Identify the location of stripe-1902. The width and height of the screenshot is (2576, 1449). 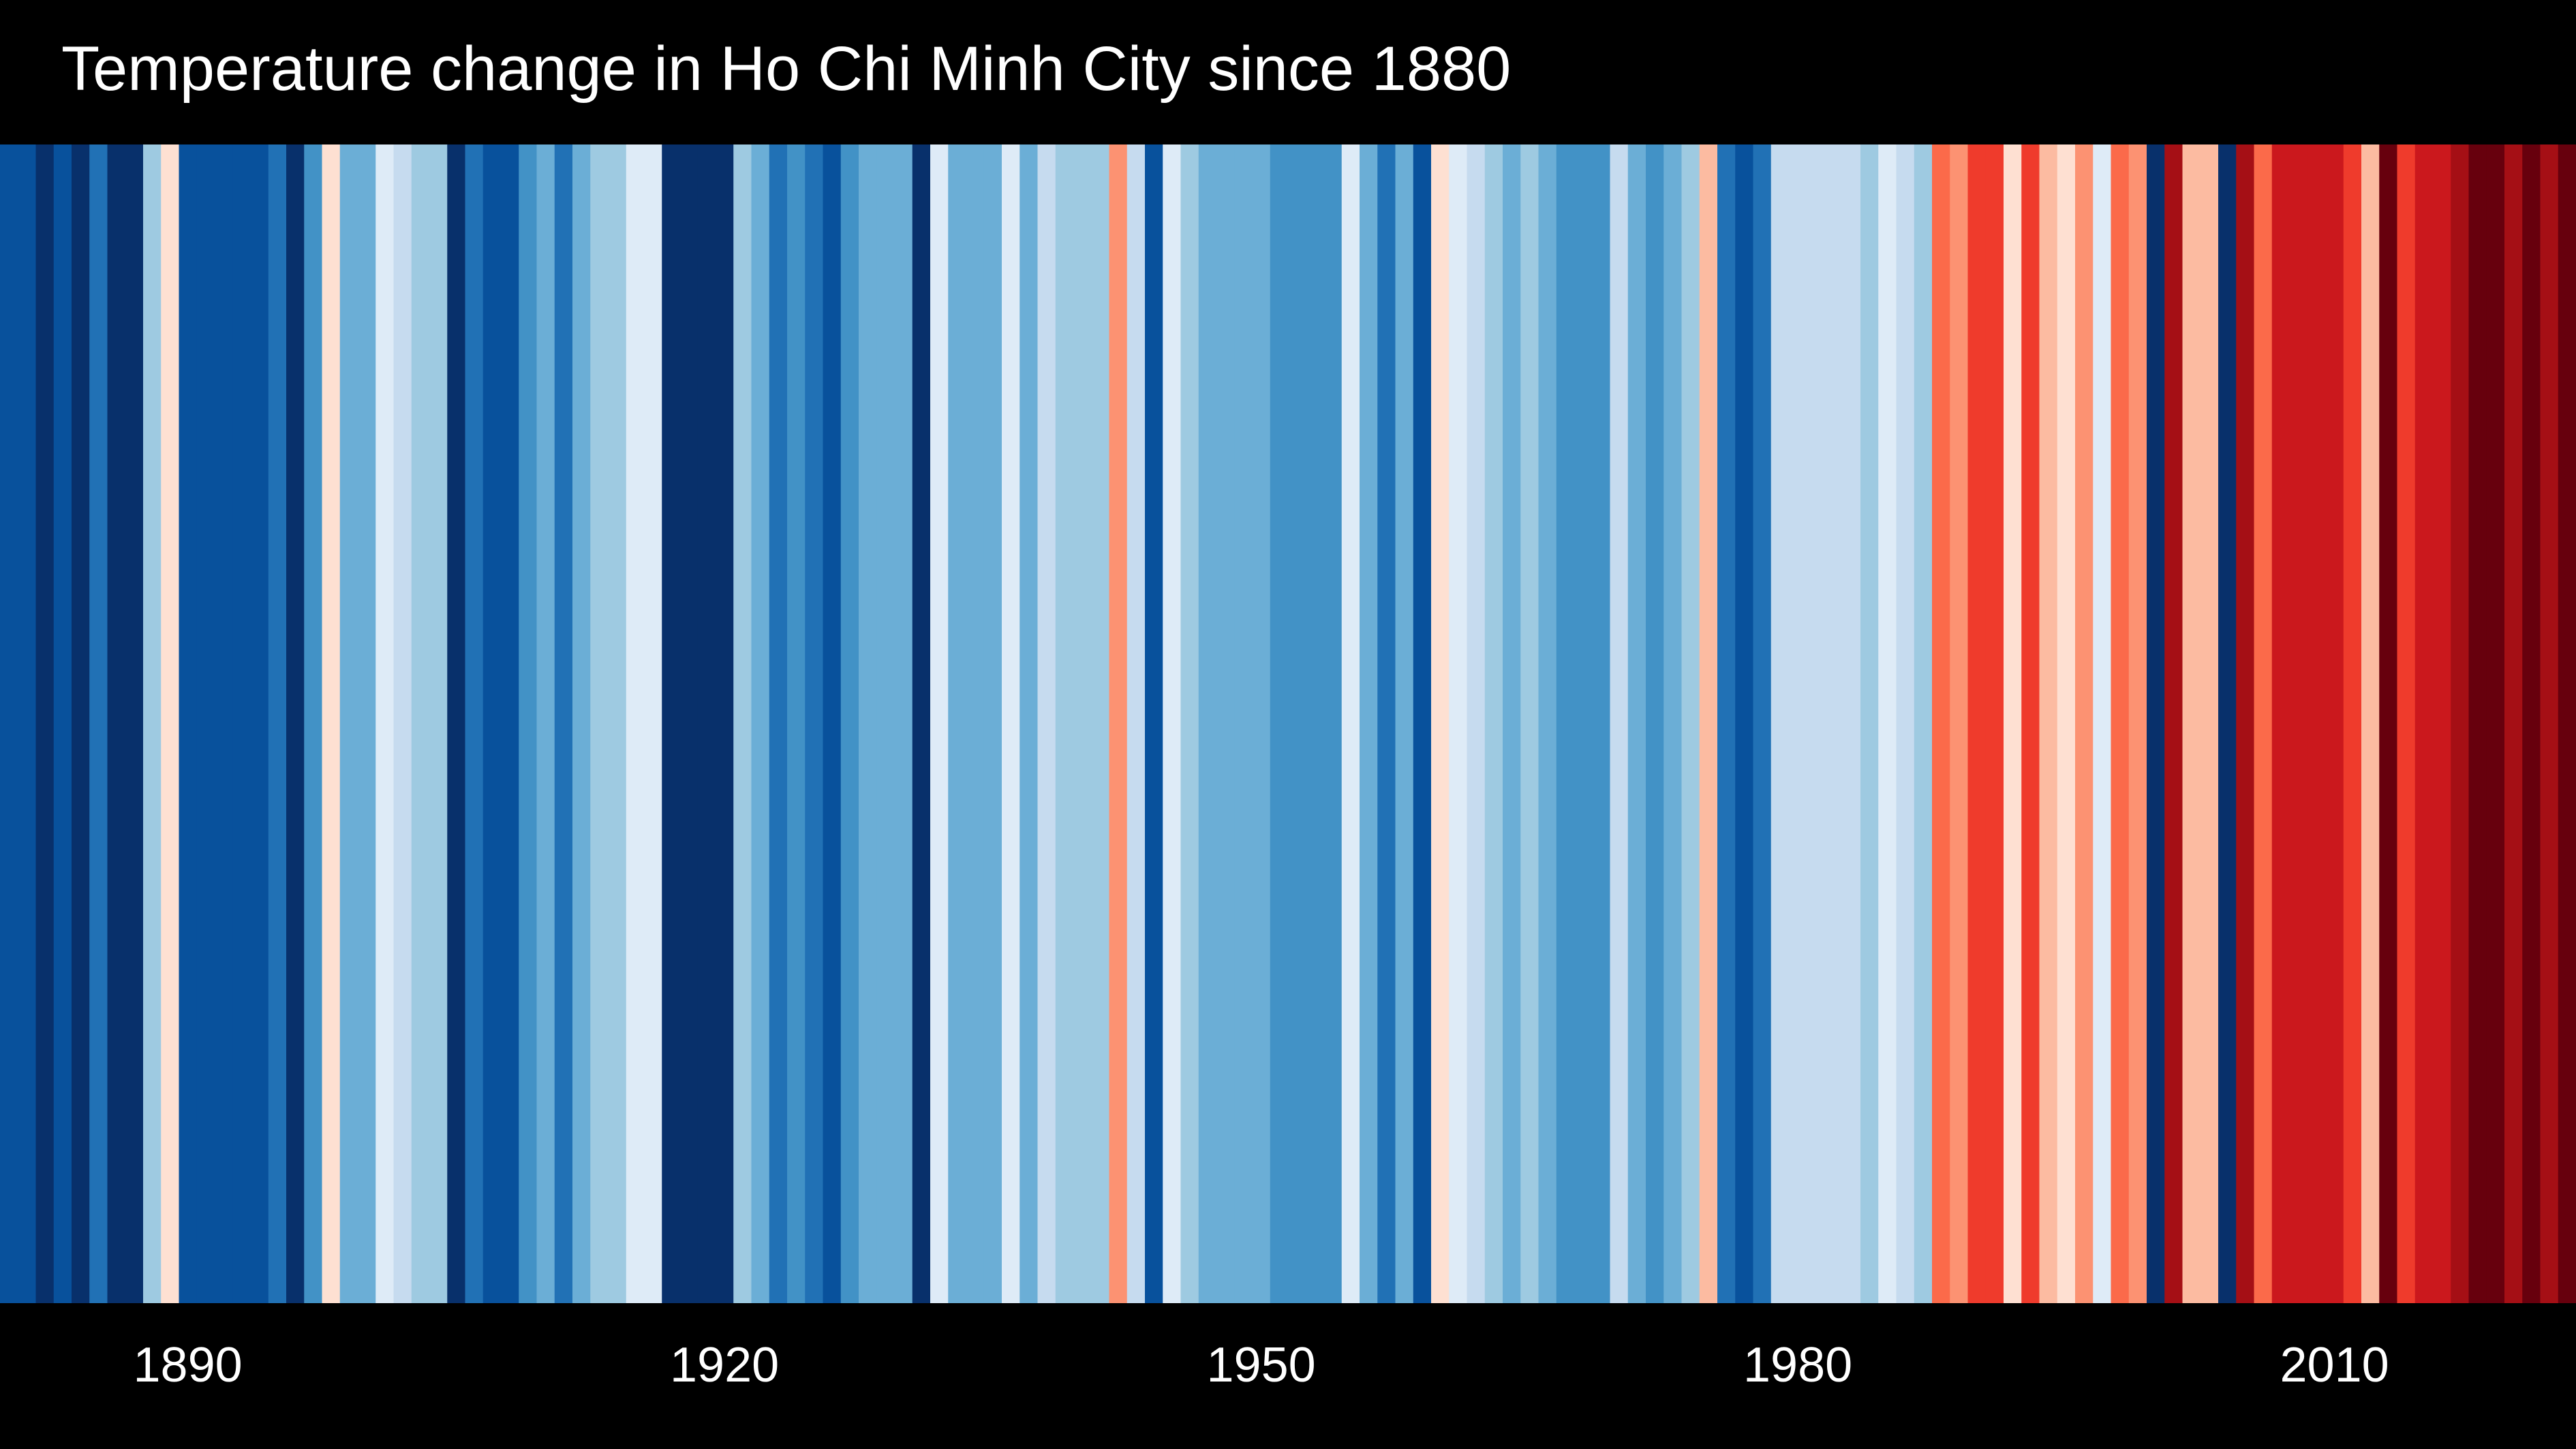
(402, 723).